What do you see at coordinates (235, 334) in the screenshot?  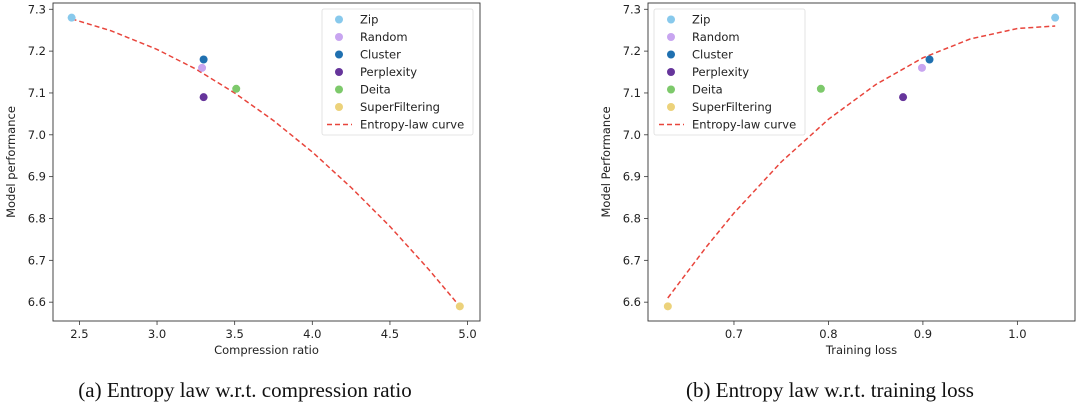 I see `x-tick-label: 3.5` at bounding box center [235, 334].